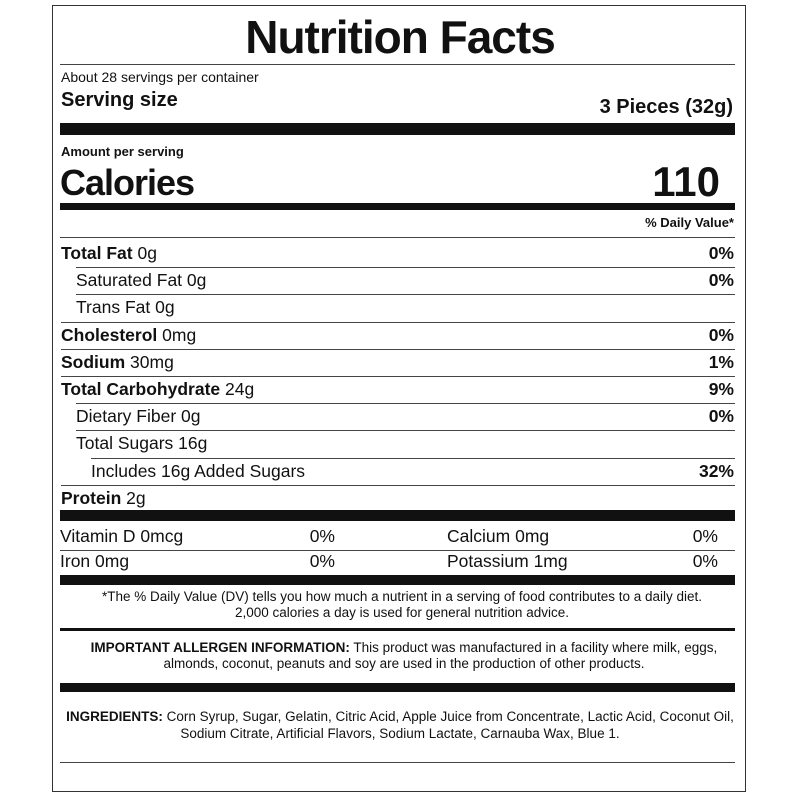 The height and width of the screenshot is (800, 800). Describe the element at coordinates (179, 334) in the screenshot. I see `nutrient-amount: 0mg` at that location.